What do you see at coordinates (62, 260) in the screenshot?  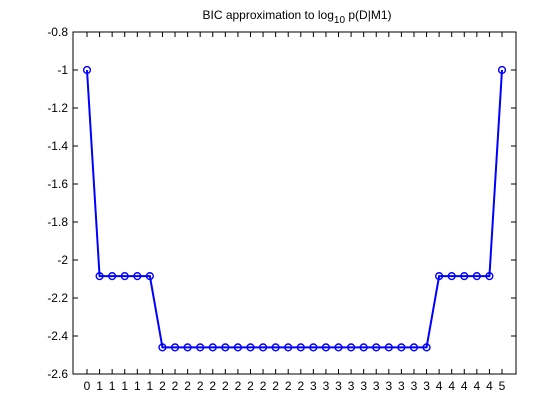 I see `y-tick-label: -2` at bounding box center [62, 260].